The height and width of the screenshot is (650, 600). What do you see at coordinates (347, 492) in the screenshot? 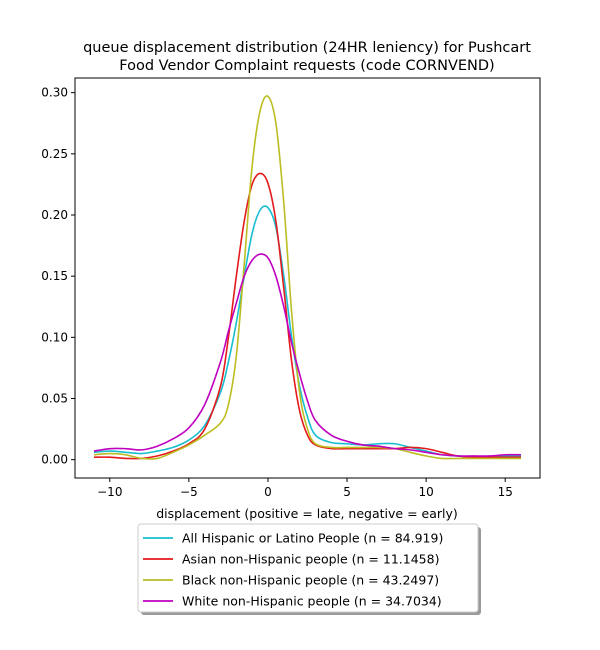
I see `x-tick-label: 5` at bounding box center [347, 492].